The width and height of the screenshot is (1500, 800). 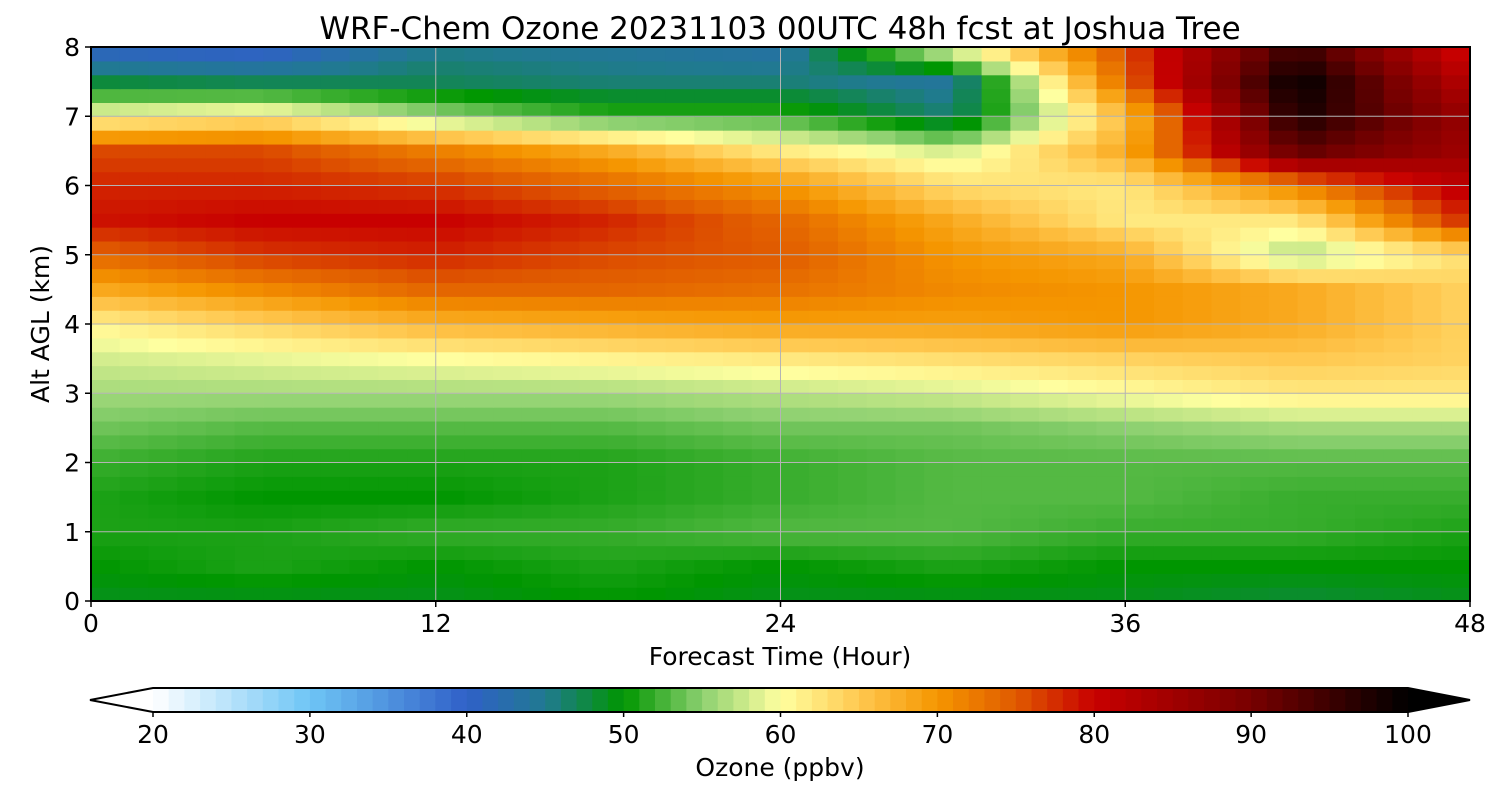 I want to click on y-tick-label: 6, so click(x=72, y=186).